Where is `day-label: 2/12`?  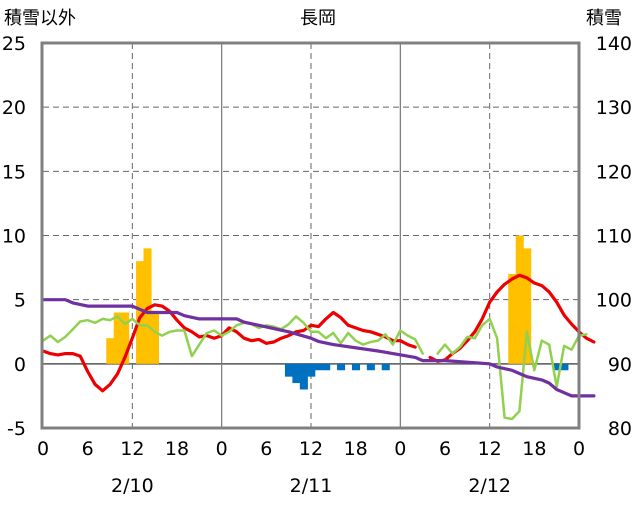 day-label: 2/12 is located at coordinates (489, 486).